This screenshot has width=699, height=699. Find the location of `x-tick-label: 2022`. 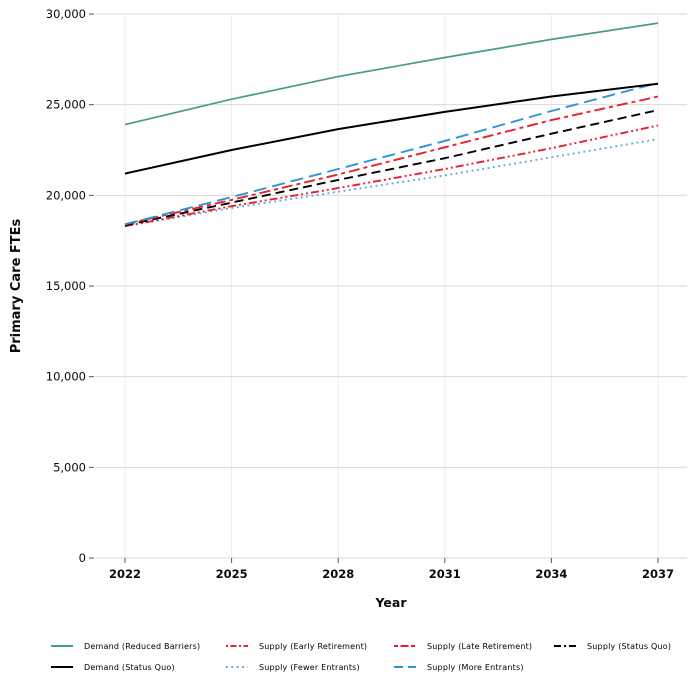

x-tick-label: 2022 is located at coordinates (125, 574).